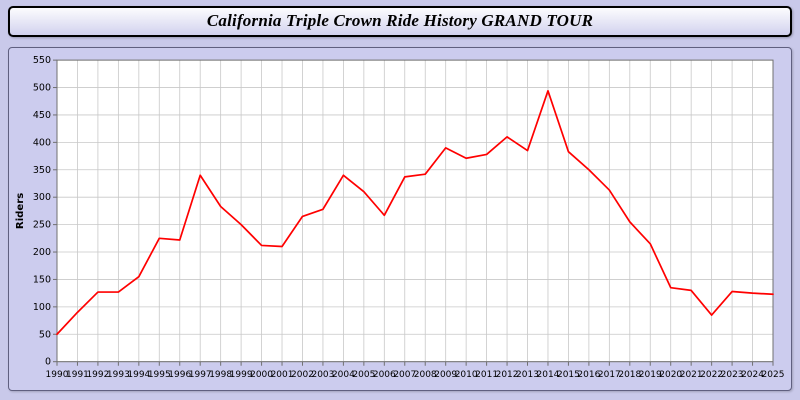 This screenshot has height=400, width=800. I want to click on svg-text: 1997, so click(200, 375).